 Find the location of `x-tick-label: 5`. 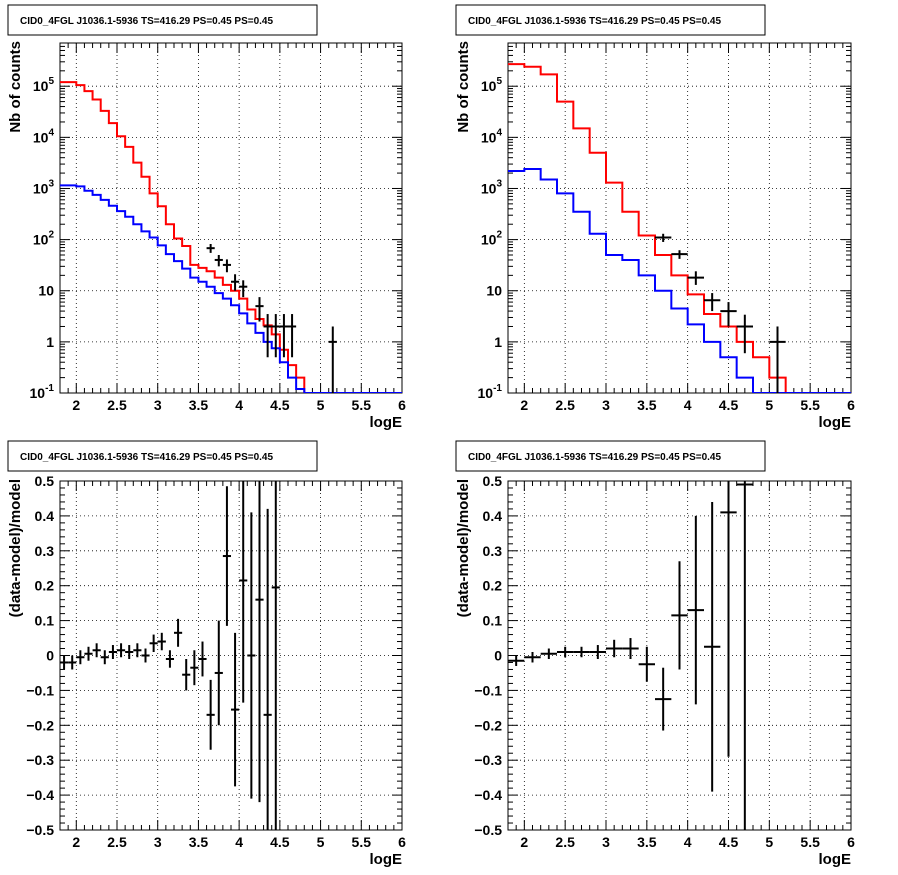

x-tick-label: 5 is located at coordinates (769, 842).